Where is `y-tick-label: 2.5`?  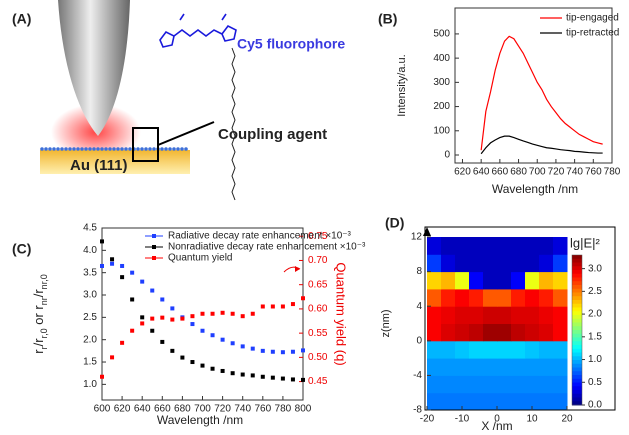
y-tick-label: 2.5 is located at coordinates (90, 317).